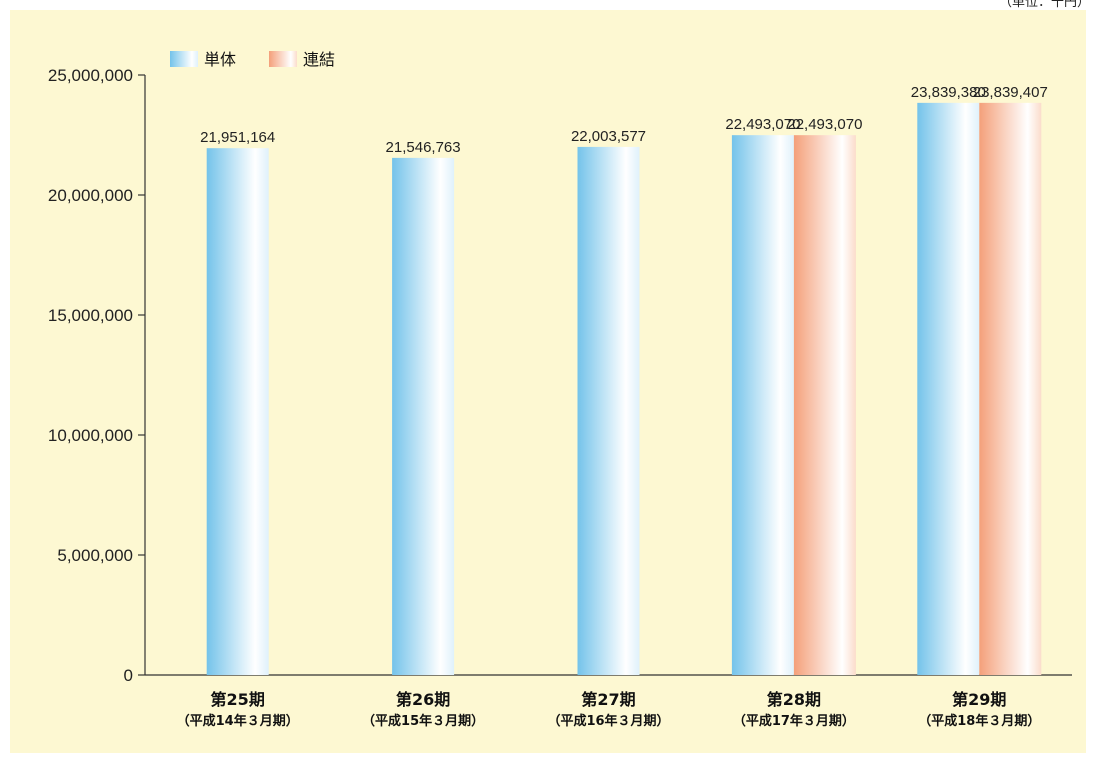 The width and height of the screenshot is (1096, 758). Describe the element at coordinates (90, 435) in the screenshot. I see `y-tick-label: 10,000,000` at that location.